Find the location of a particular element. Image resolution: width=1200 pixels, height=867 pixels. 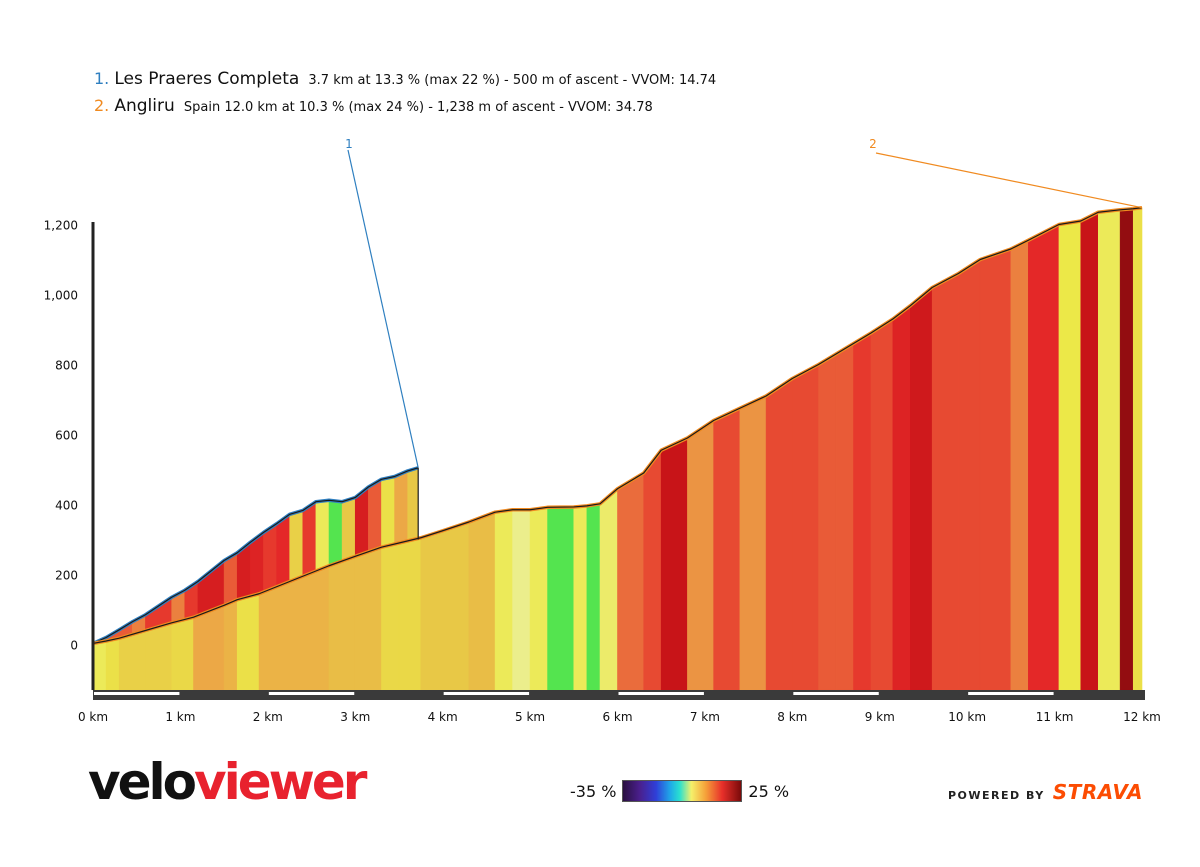

veloviewer-logo: veloviewer is located at coordinates (227, 782).